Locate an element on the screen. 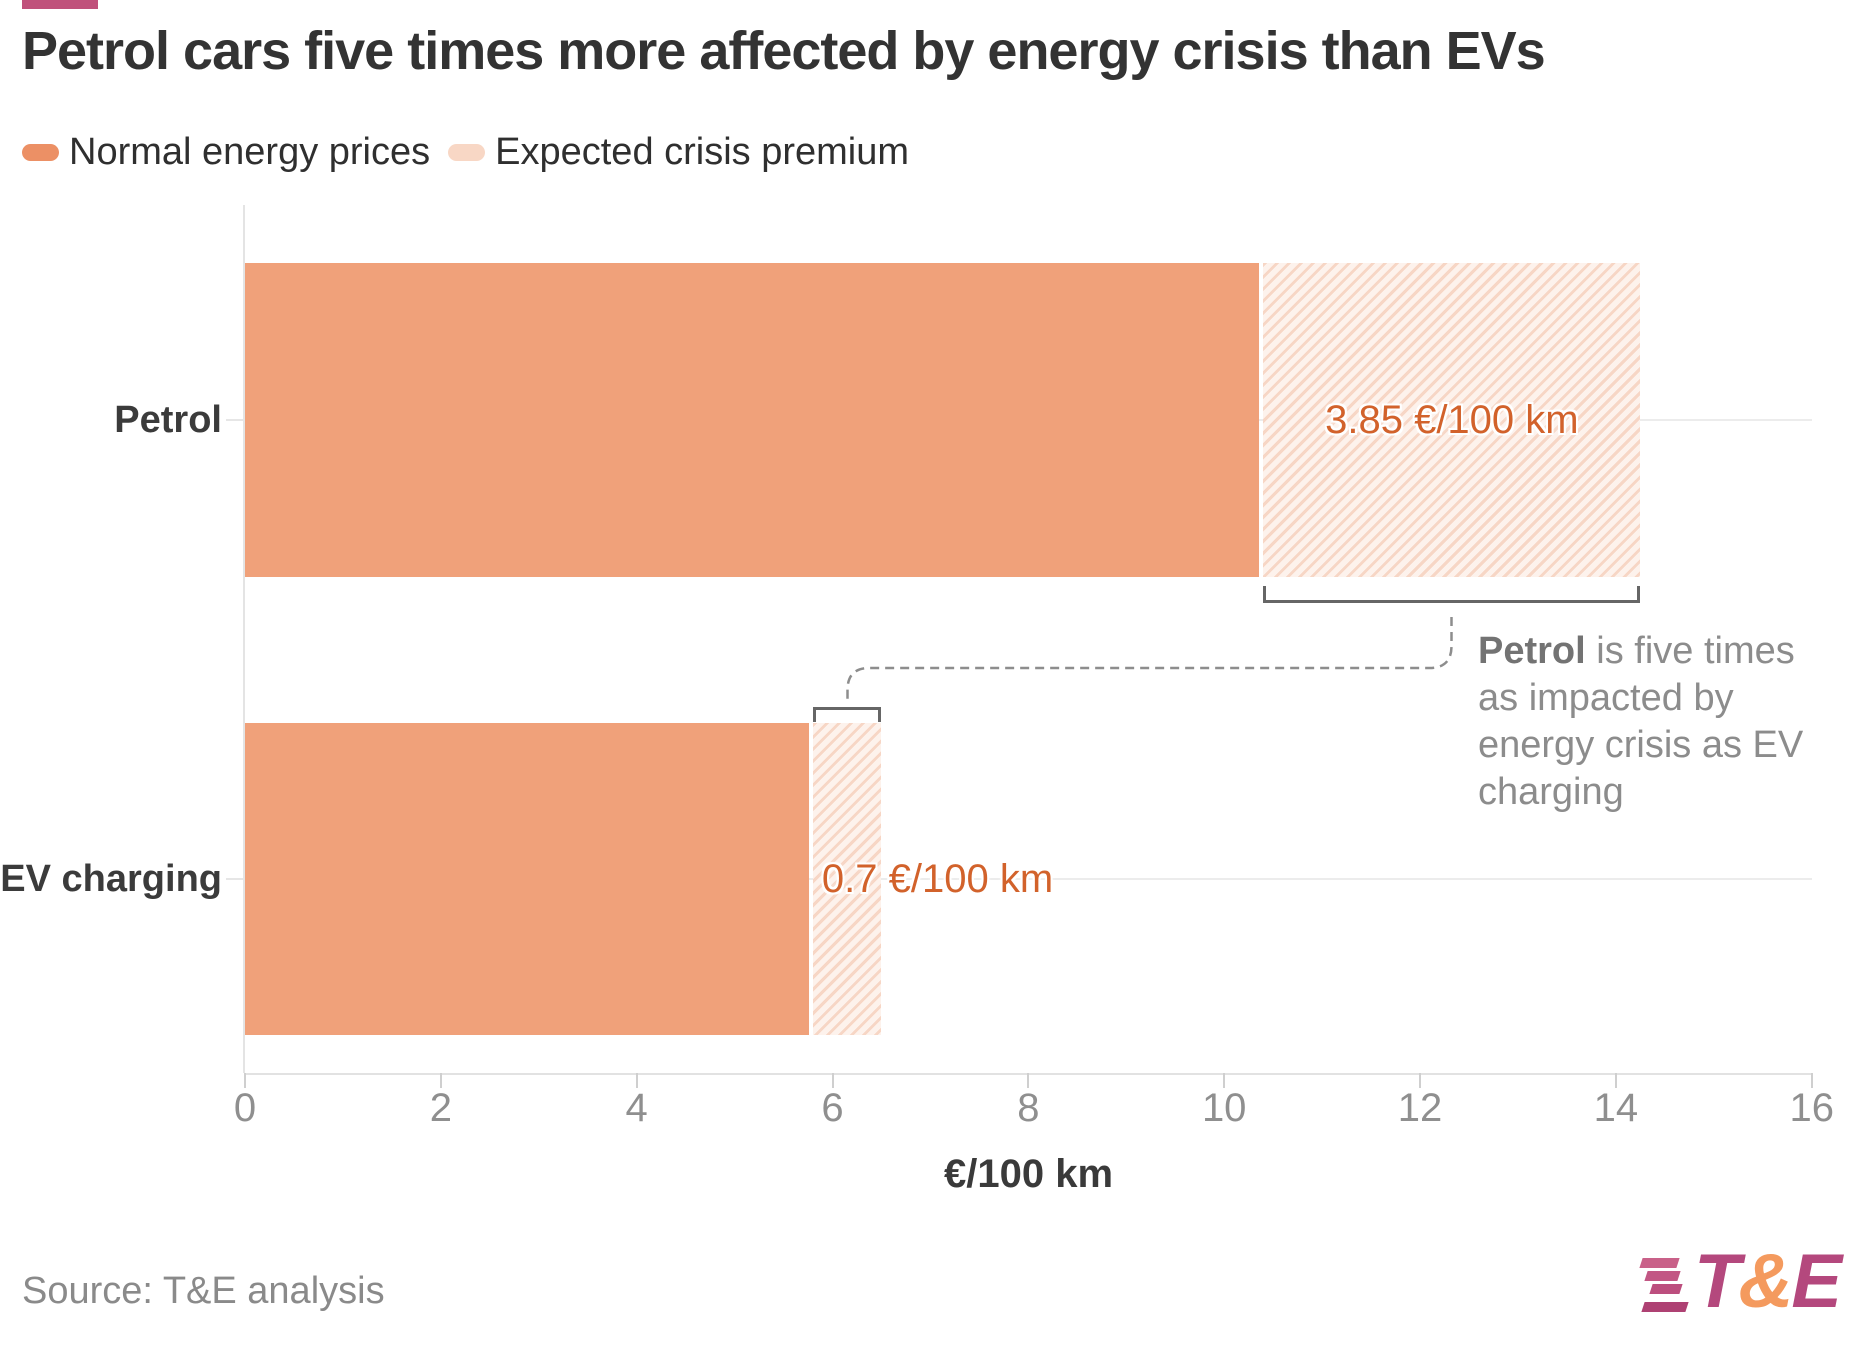 The image size is (1872, 1348). accent-bar is located at coordinates (60, 4).